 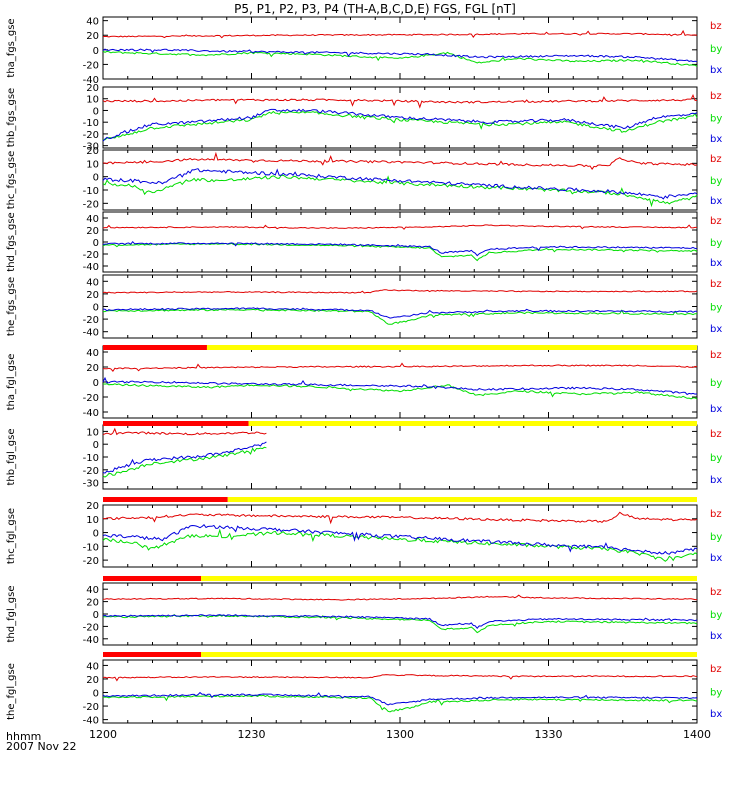 I want to click on panel-ylabel: tha_fgl_gse, so click(x=11, y=382).